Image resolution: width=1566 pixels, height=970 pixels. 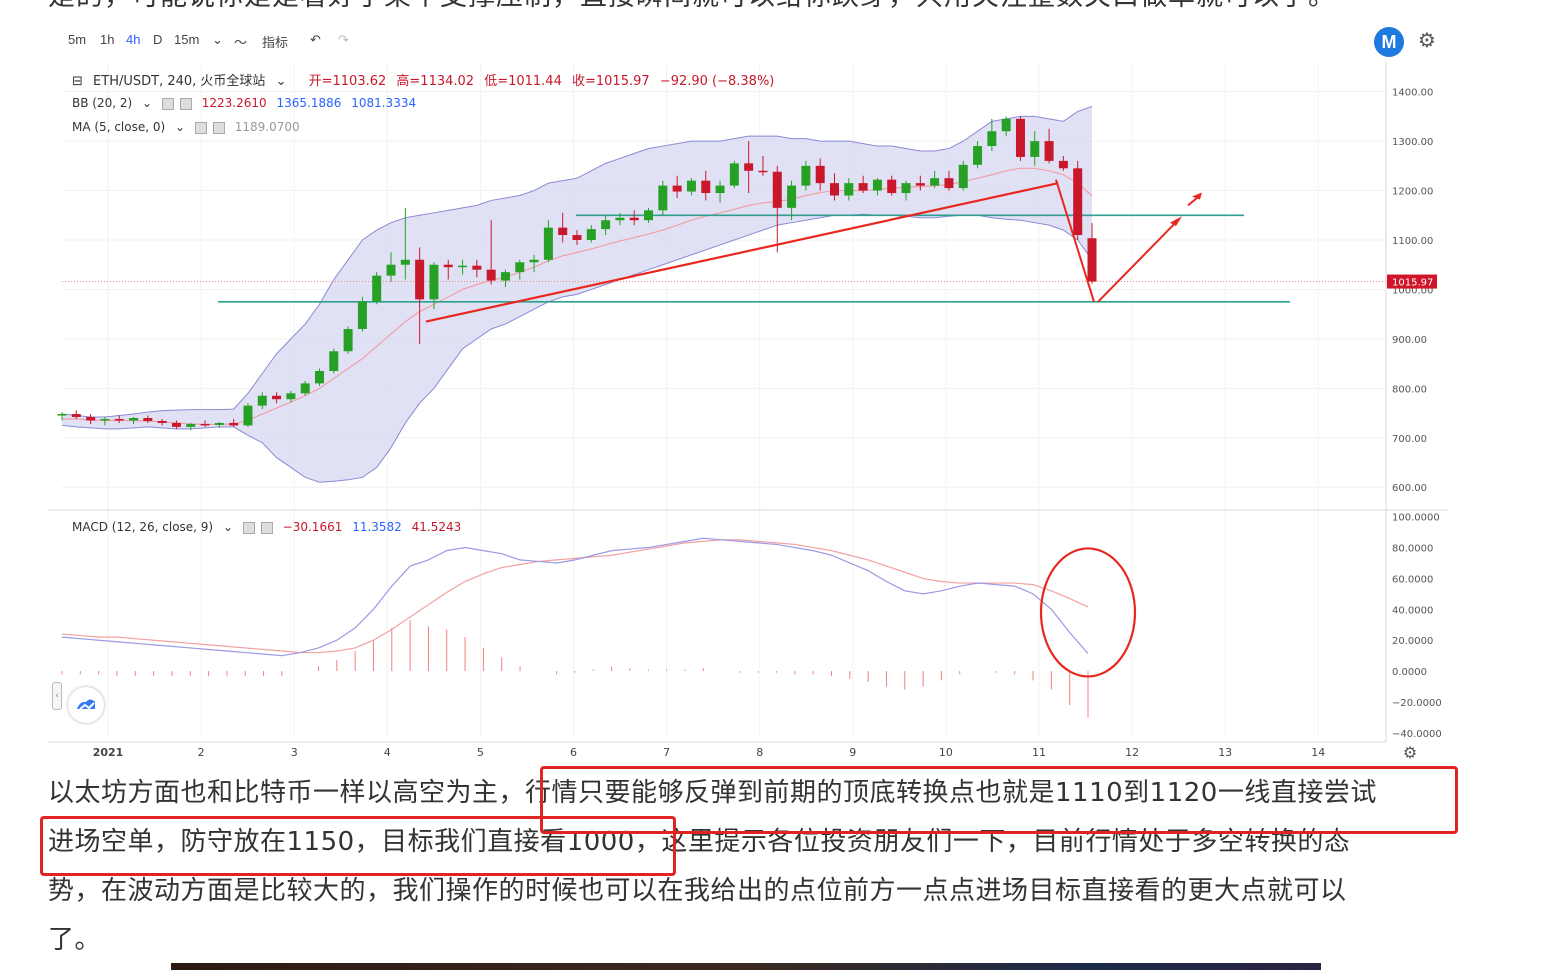 I want to click on macd-title: MACD (12, 26, close, 9), so click(x=143, y=527).